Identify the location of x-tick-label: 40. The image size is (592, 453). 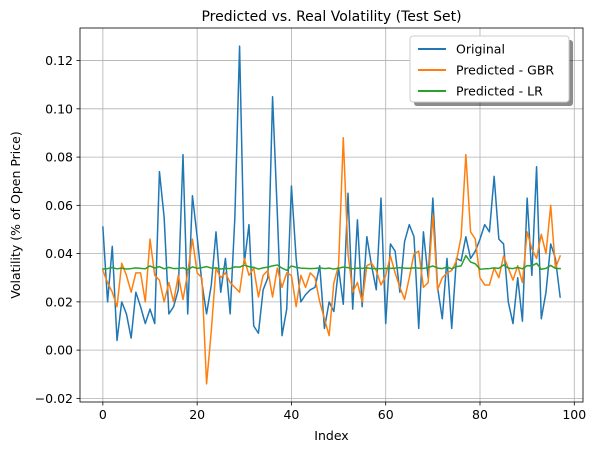
(291, 414).